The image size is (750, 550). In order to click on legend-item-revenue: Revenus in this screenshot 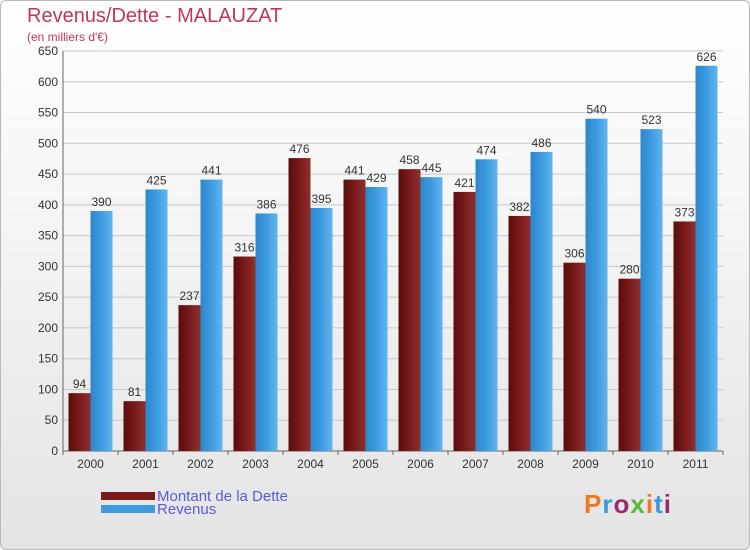, I will do `click(159, 509)`.